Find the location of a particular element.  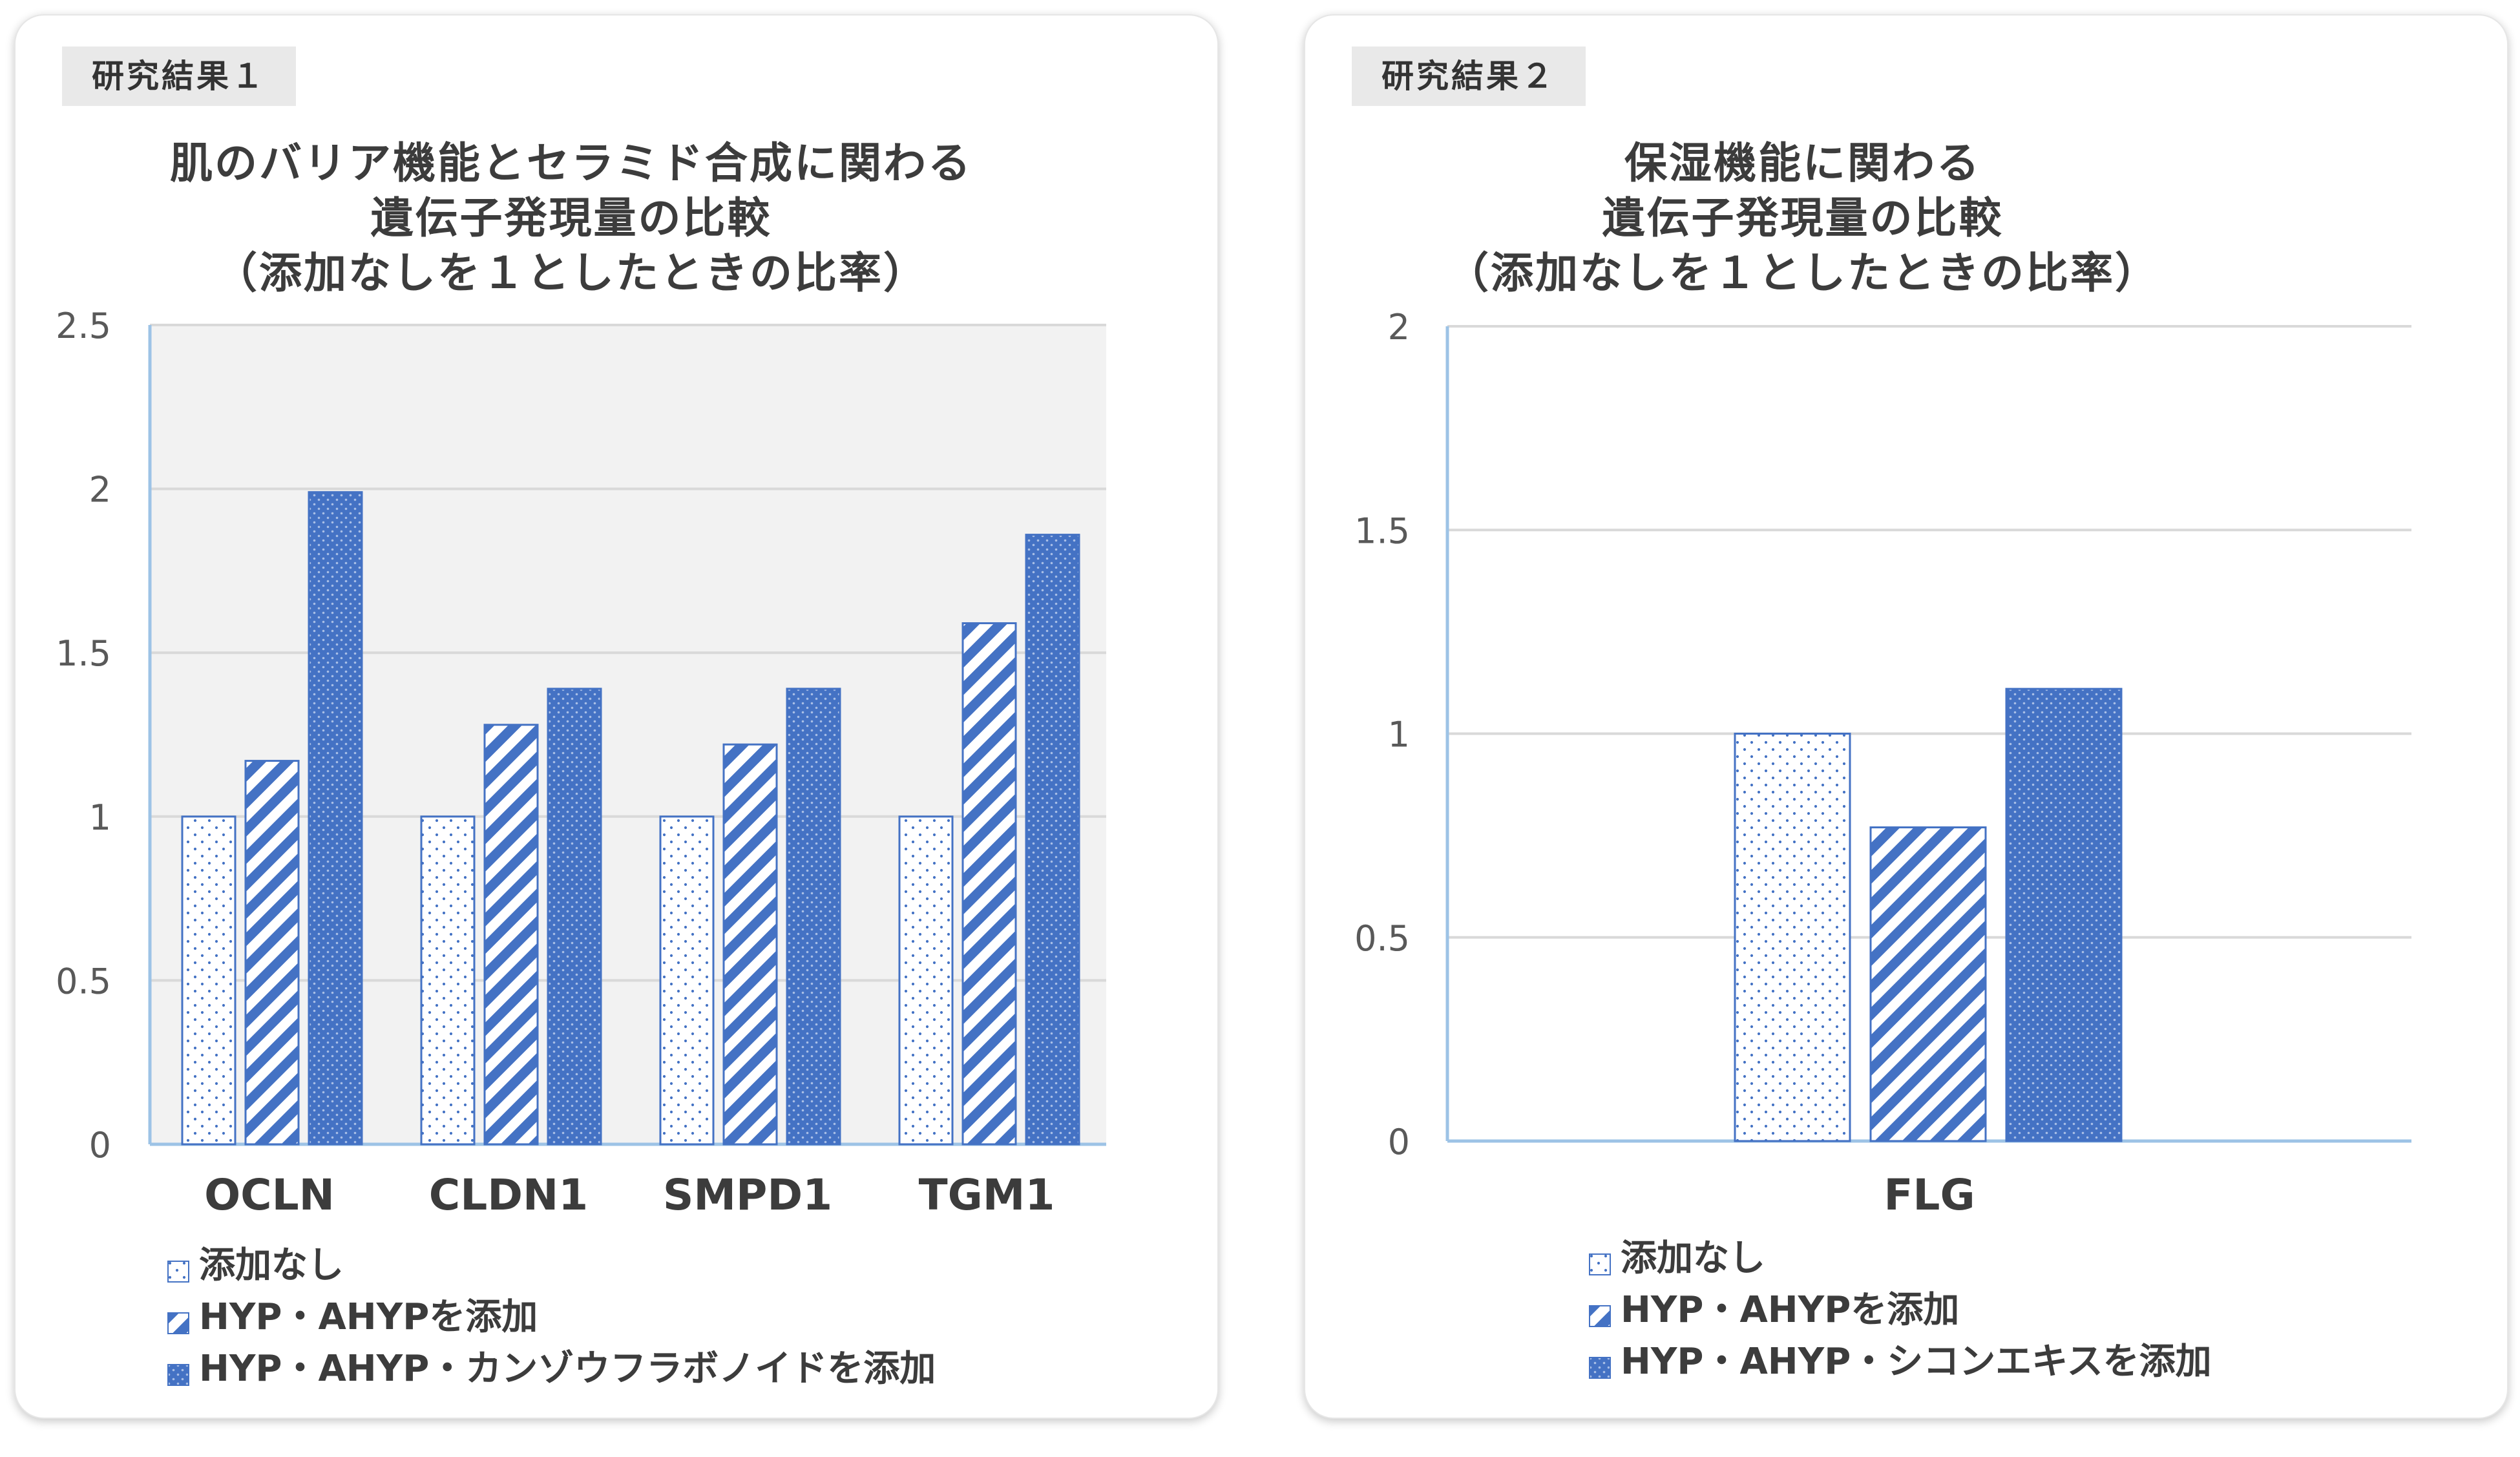

chart-title: 保湿機能に関わる 遺伝子発現量の比較 （添加なしを１としたときの比率） is located at coordinates (1803, 218).